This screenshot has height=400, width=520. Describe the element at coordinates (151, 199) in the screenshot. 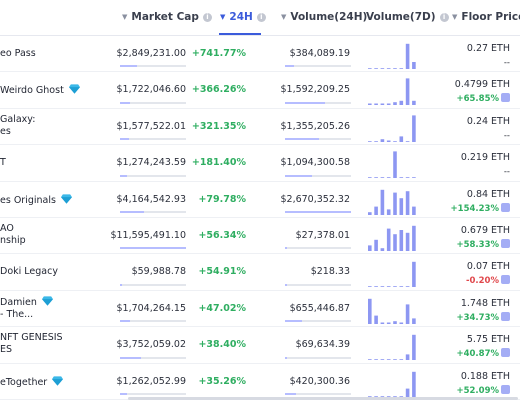

I see `market-cap-value: $4,164,542.93` at that location.